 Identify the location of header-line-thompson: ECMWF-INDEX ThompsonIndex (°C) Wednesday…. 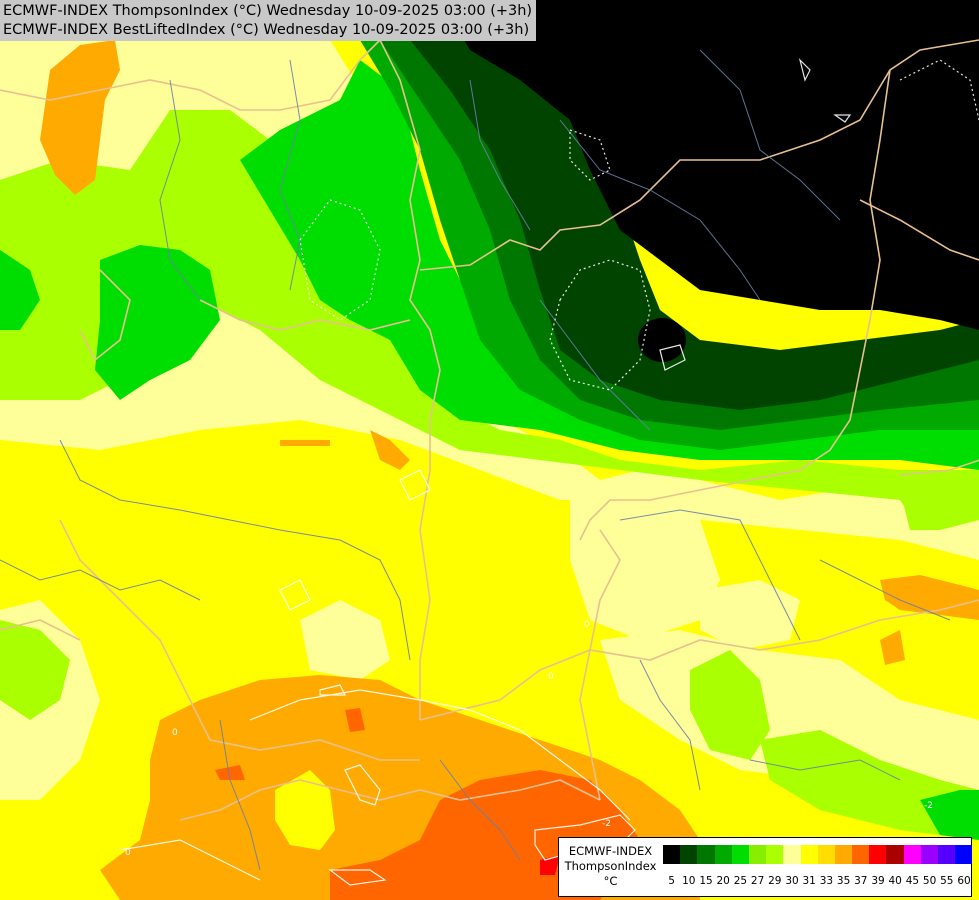
(268, 11).